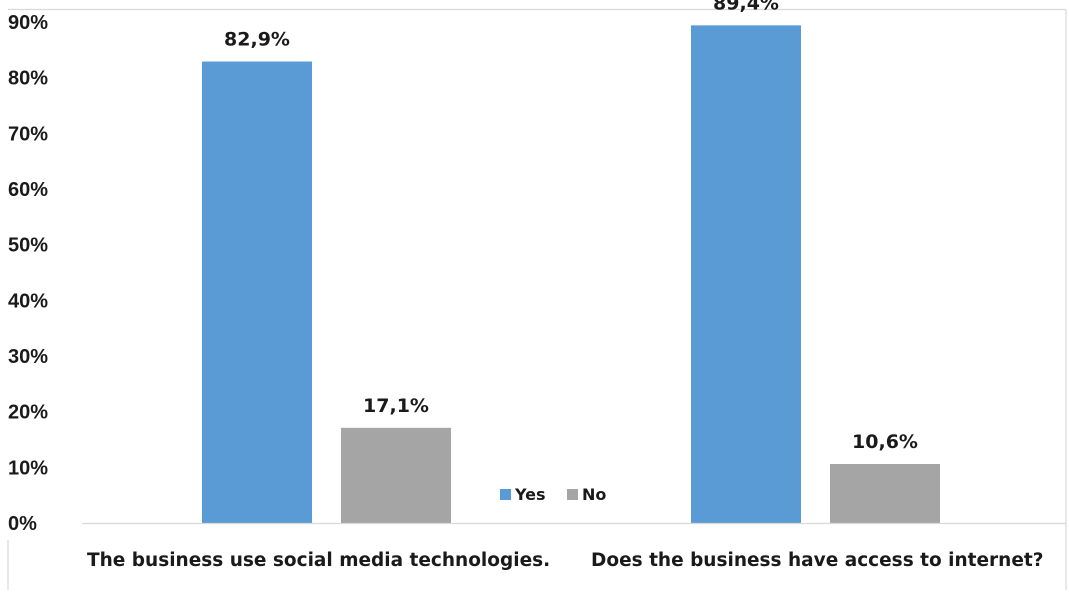 This screenshot has width=1069, height=592. What do you see at coordinates (746, 7) in the screenshot?
I see `data-label: 89,4%` at bounding box center [746, 7].